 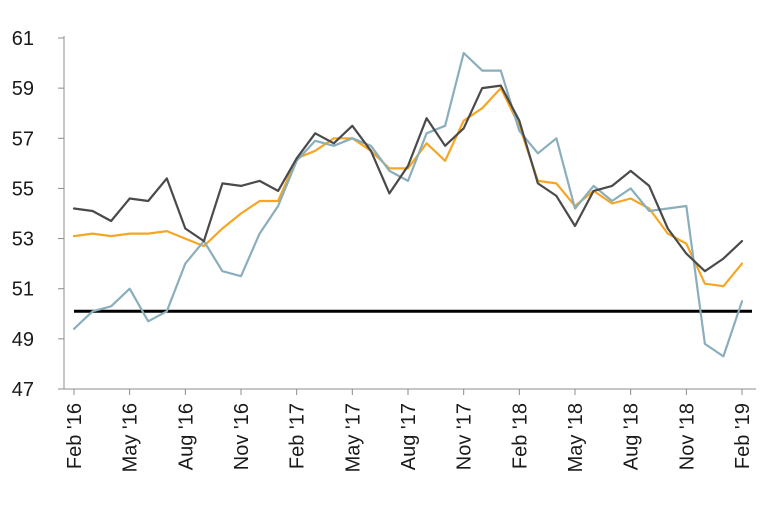 What do you see at coordinates (520, 436) in the screenshot?
I see `x-tick-label: Feb '18` at bounding box center [520, 436].